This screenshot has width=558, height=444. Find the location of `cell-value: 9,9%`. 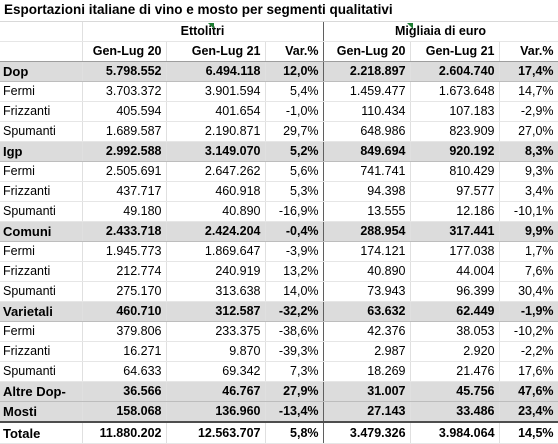

cell-value: 9,9% is located at coordinates (528, 231).